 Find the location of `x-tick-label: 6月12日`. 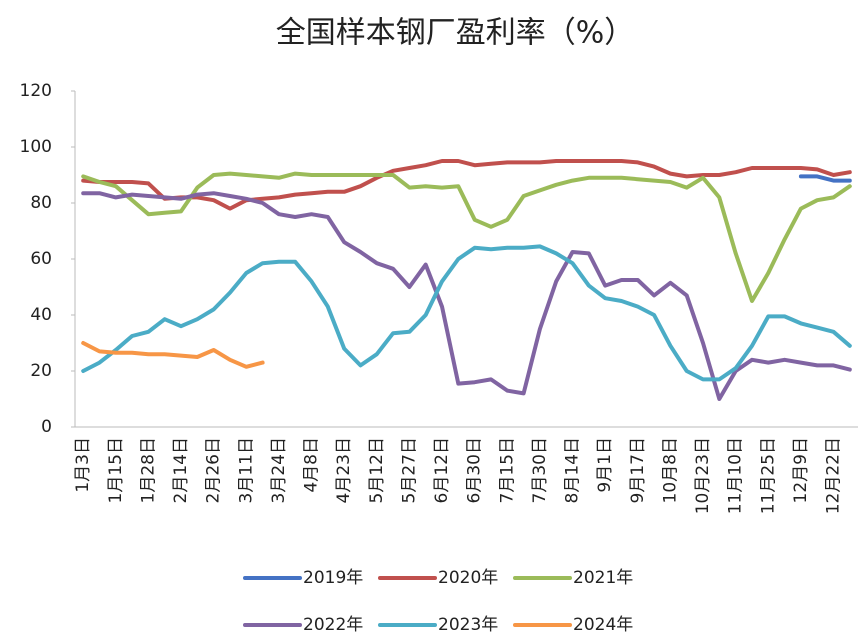

x-tick-label: 6月12日 is located at coordinates (442, 470).